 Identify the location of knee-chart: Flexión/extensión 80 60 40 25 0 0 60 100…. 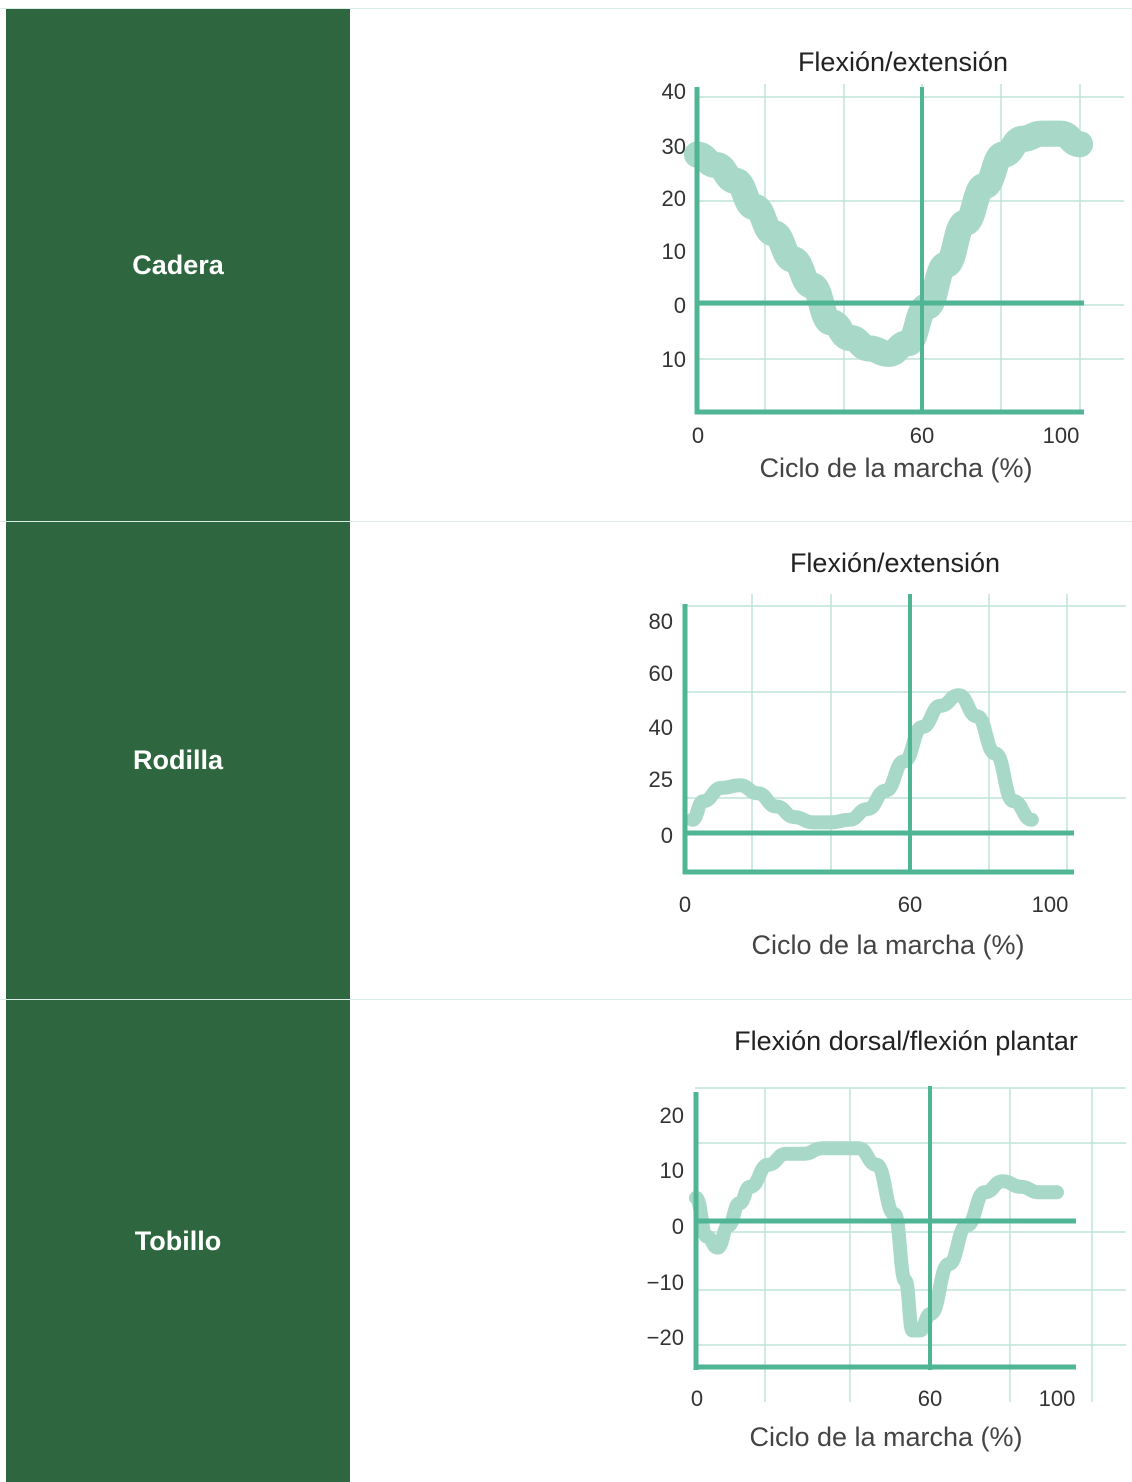
(887, 754).